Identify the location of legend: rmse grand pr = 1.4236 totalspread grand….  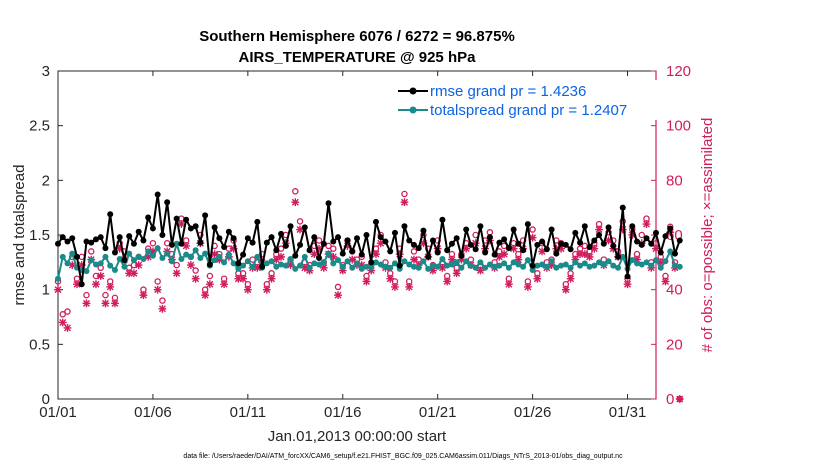
(527, 100).